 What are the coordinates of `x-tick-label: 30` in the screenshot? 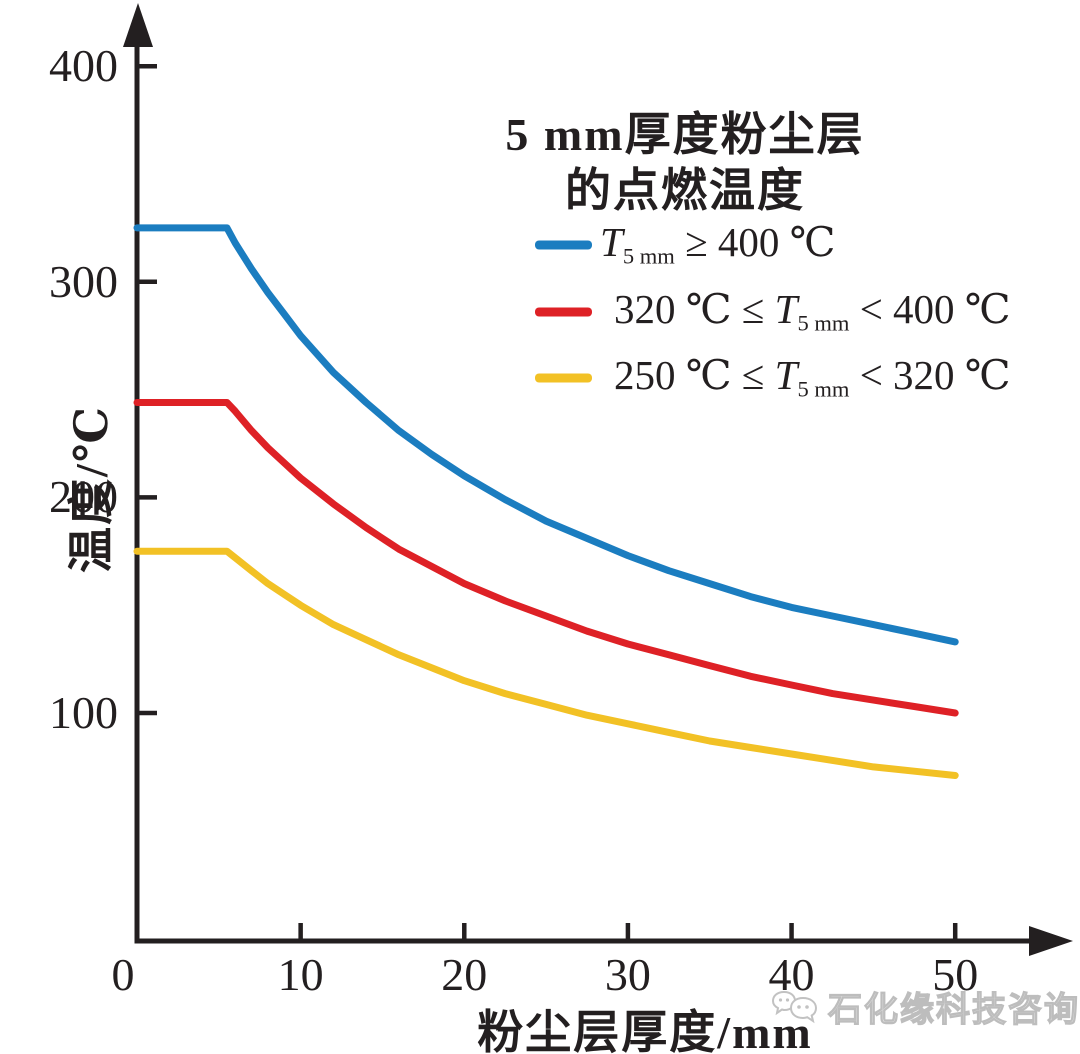 It's located at (627, 974).